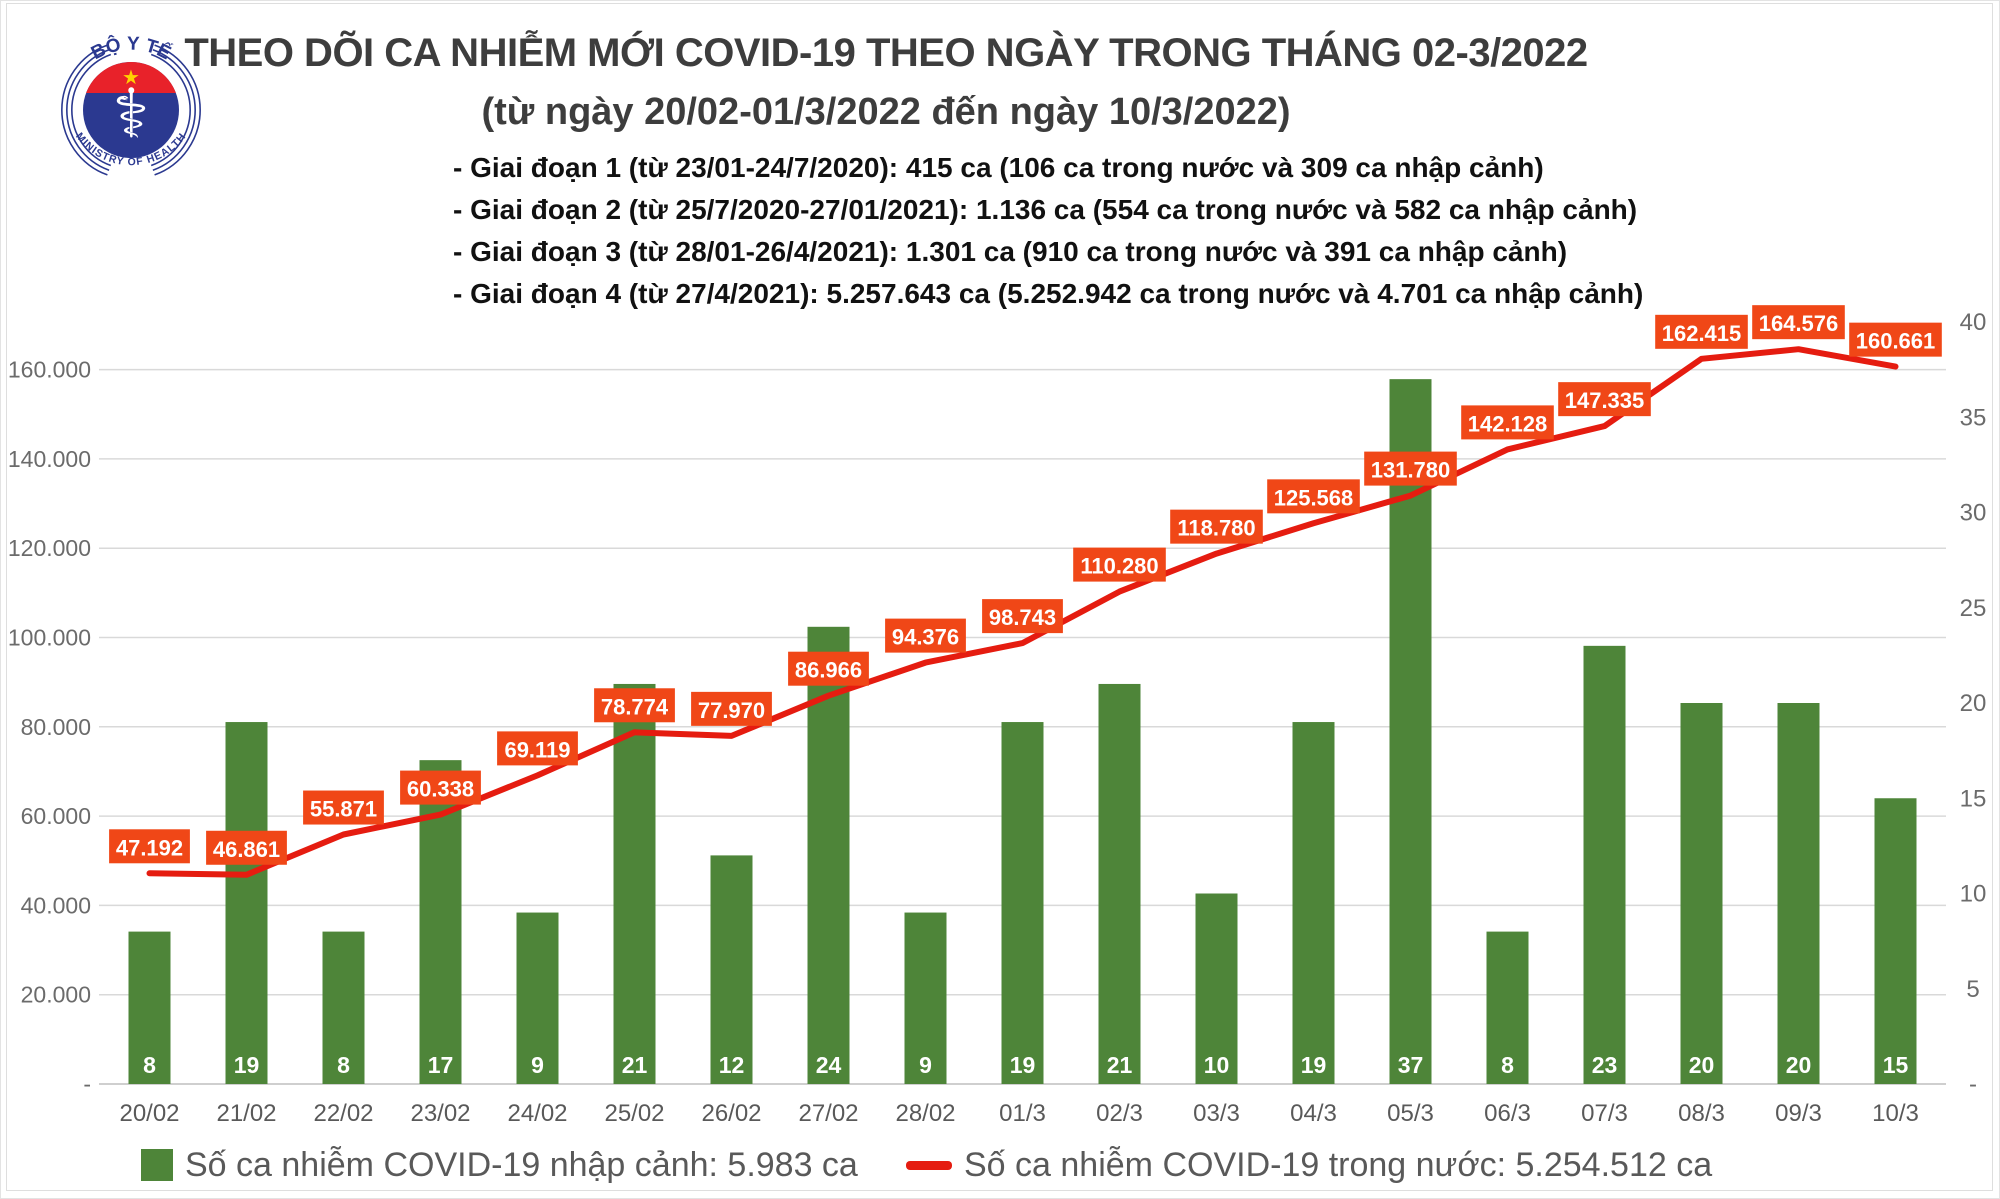  What do you see at coordinates (440, 1113) in the screenshot?
I see `x-axis-label: 23/02` at bounding box center [440, 1113].